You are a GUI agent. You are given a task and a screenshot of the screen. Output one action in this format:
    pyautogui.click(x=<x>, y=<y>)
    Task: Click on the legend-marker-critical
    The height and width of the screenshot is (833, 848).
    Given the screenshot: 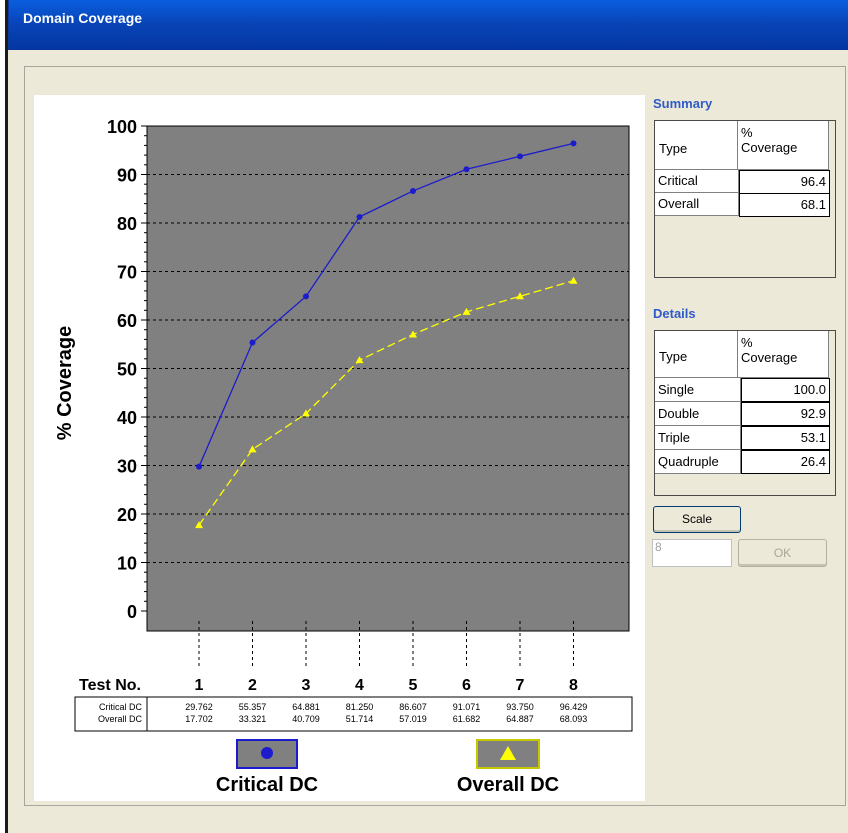 What is the action you would take?
    pyautogui.click(x=267, y=753)
    